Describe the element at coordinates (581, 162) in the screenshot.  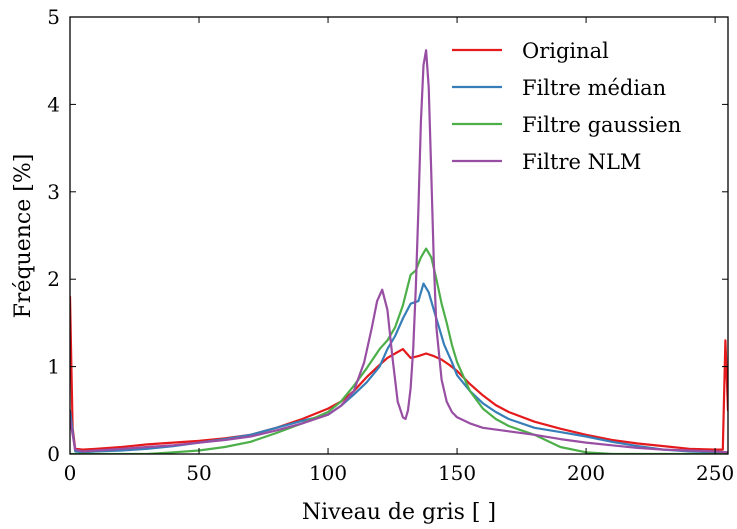
I see `legend-label-3: Filtre NLM` at that location.